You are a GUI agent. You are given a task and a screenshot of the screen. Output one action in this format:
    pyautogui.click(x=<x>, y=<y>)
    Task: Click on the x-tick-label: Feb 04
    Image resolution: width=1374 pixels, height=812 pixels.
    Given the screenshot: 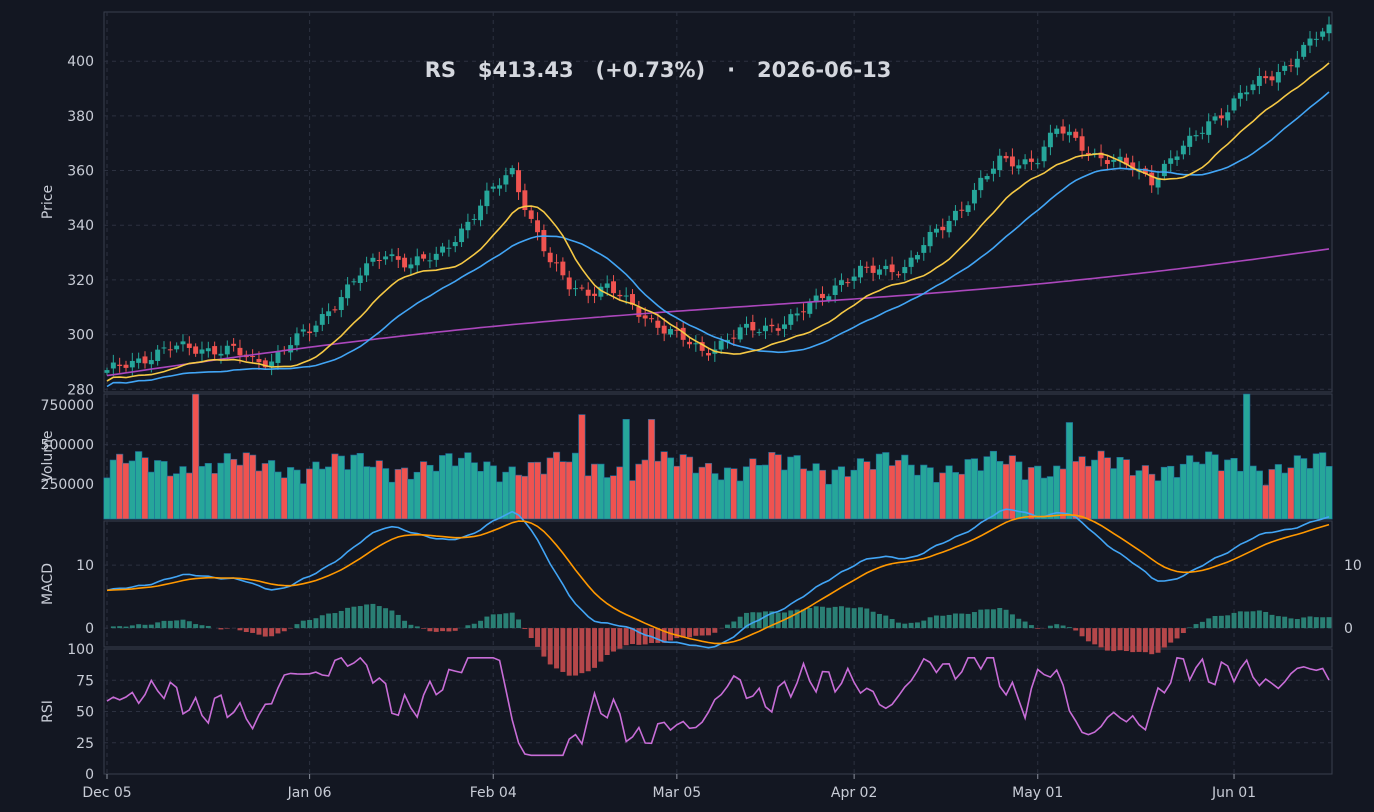 What is the action you would take?
    pyautogui.click(x=493, y=793)
    